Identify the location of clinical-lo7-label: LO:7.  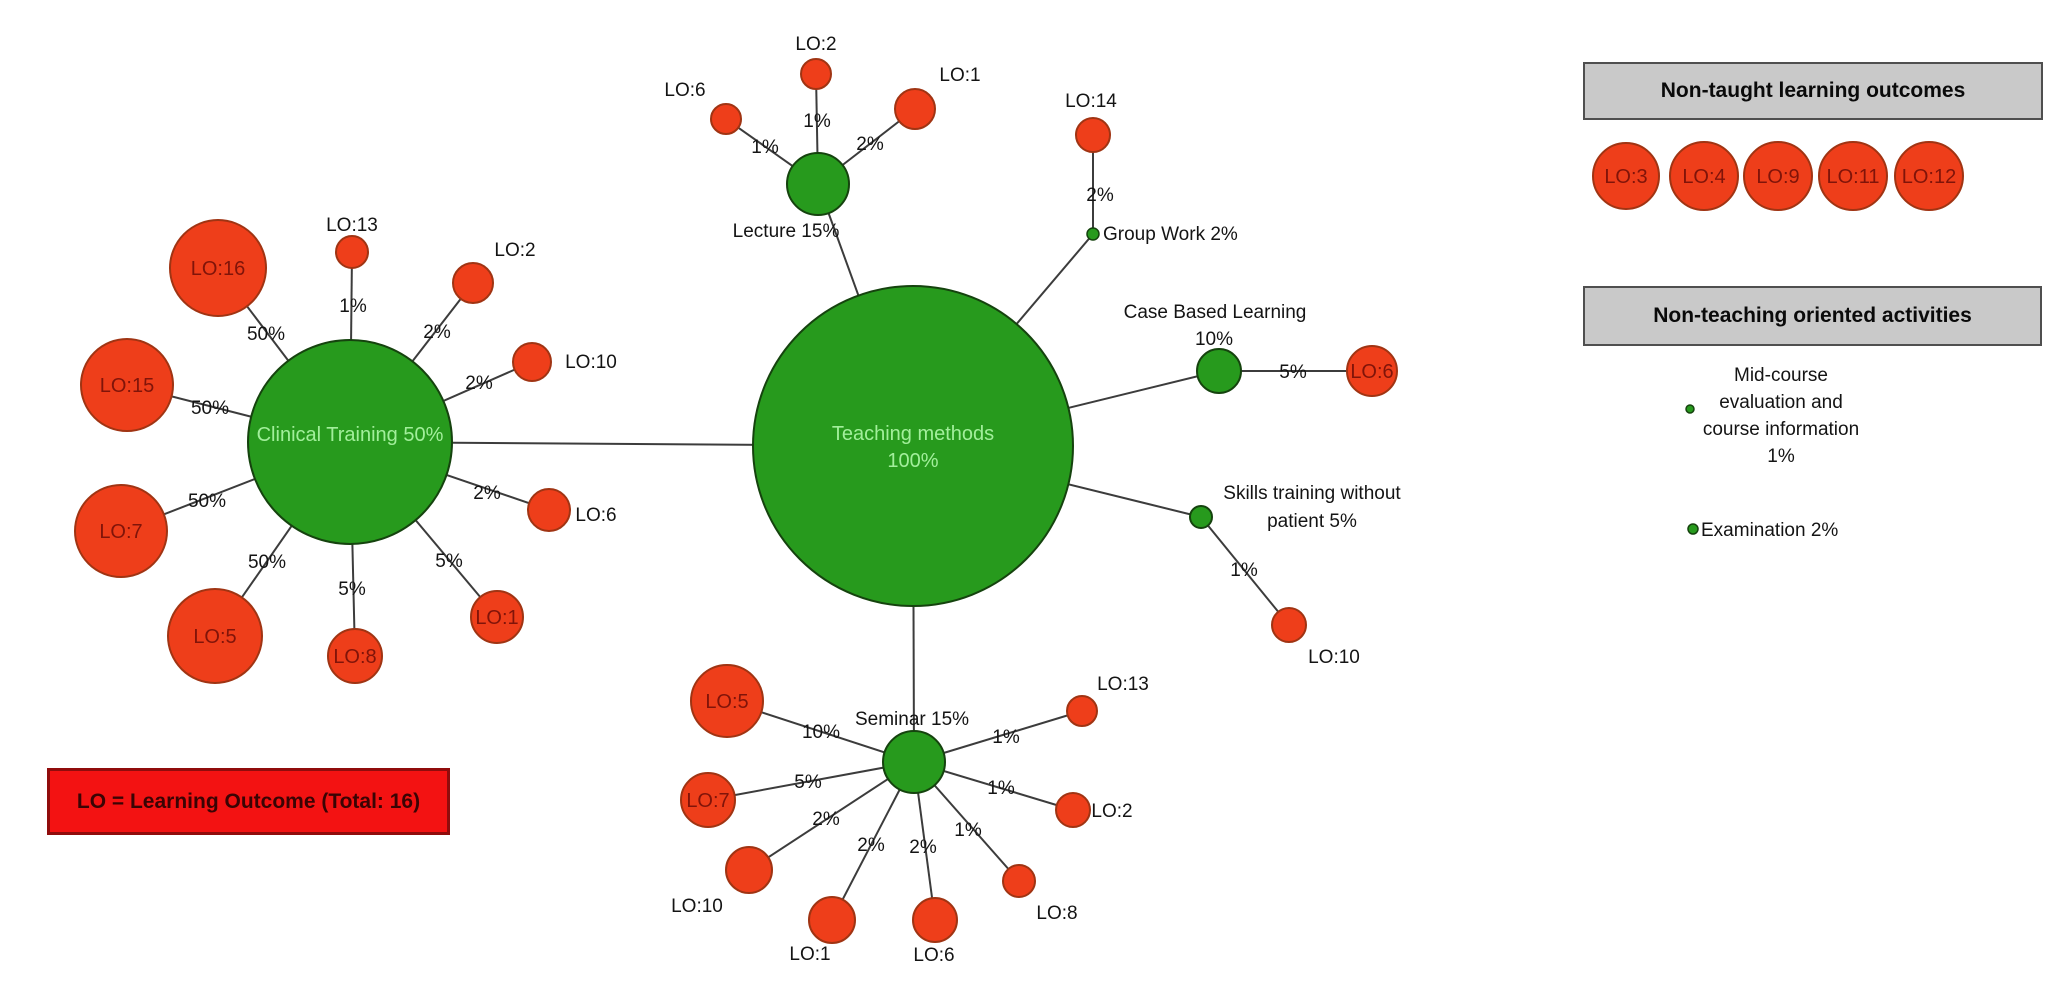
(120, 532).